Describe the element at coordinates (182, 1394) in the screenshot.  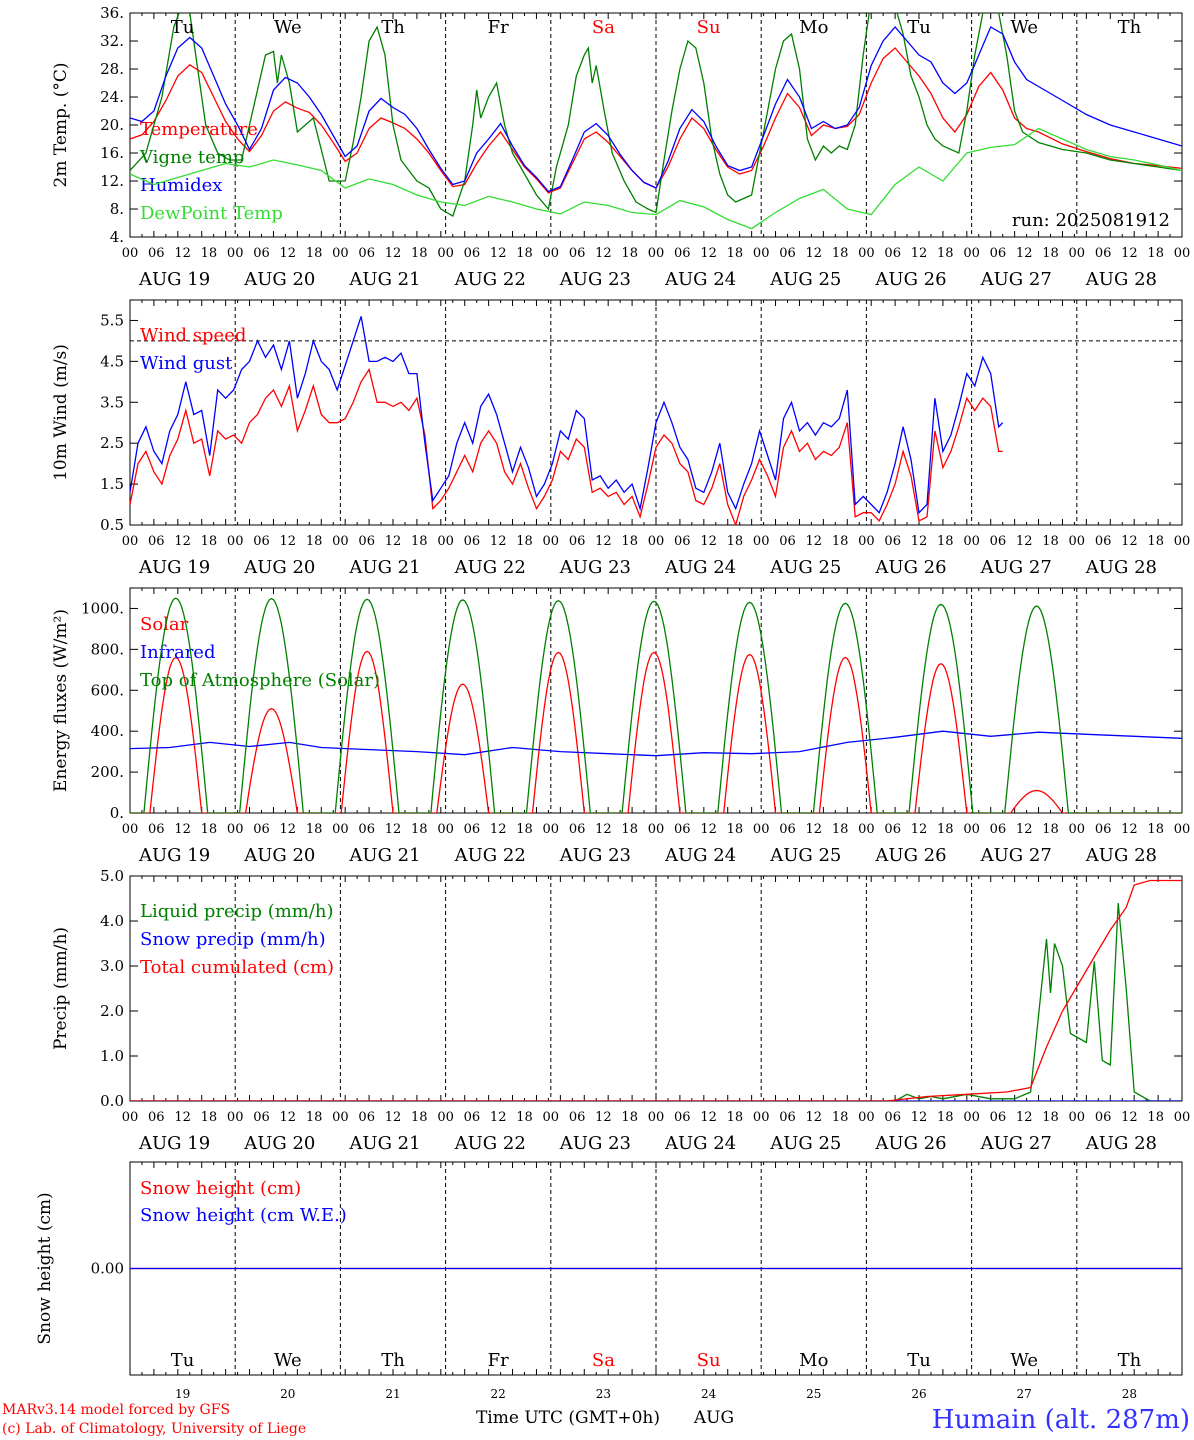
I see `day-number-label: 19` at that location.